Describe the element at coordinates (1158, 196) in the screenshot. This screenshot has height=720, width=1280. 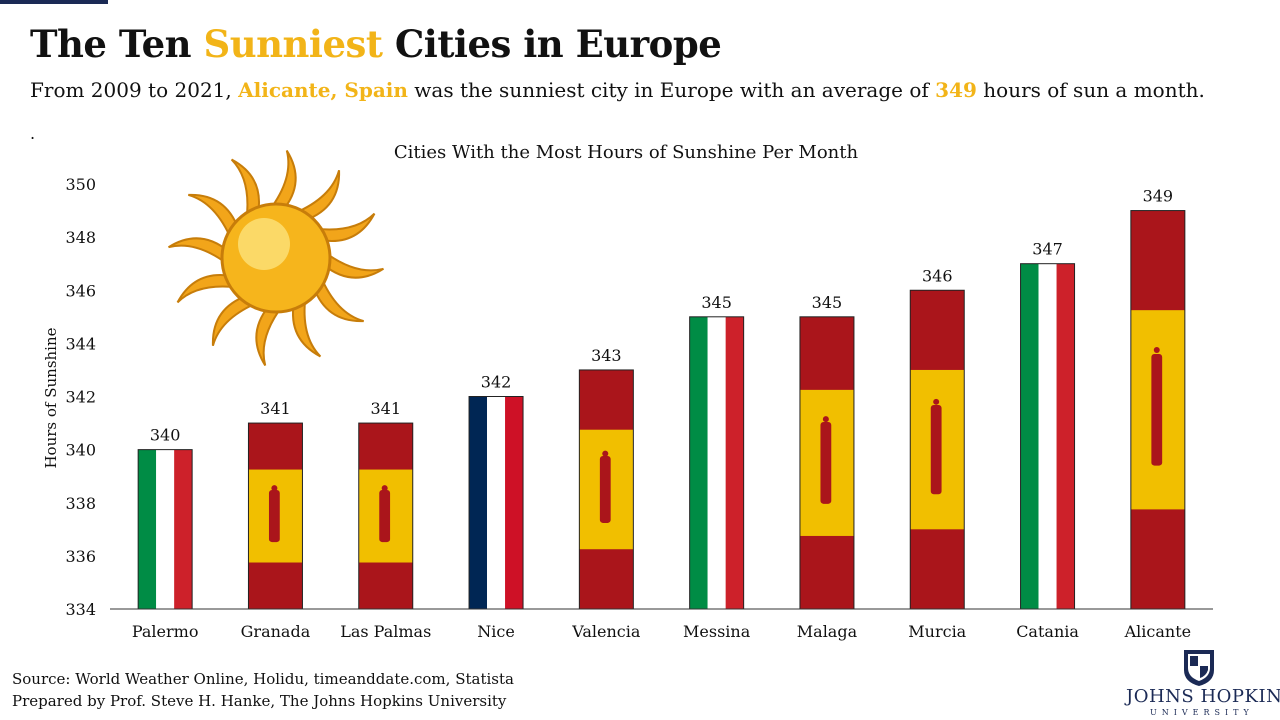
I see `data-label: 349` at that location.